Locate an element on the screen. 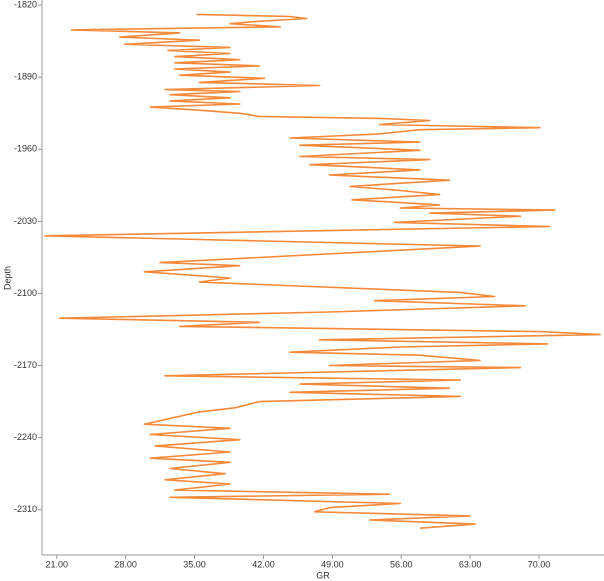  x-axis-label: GR is located at coordinates (323, 575).